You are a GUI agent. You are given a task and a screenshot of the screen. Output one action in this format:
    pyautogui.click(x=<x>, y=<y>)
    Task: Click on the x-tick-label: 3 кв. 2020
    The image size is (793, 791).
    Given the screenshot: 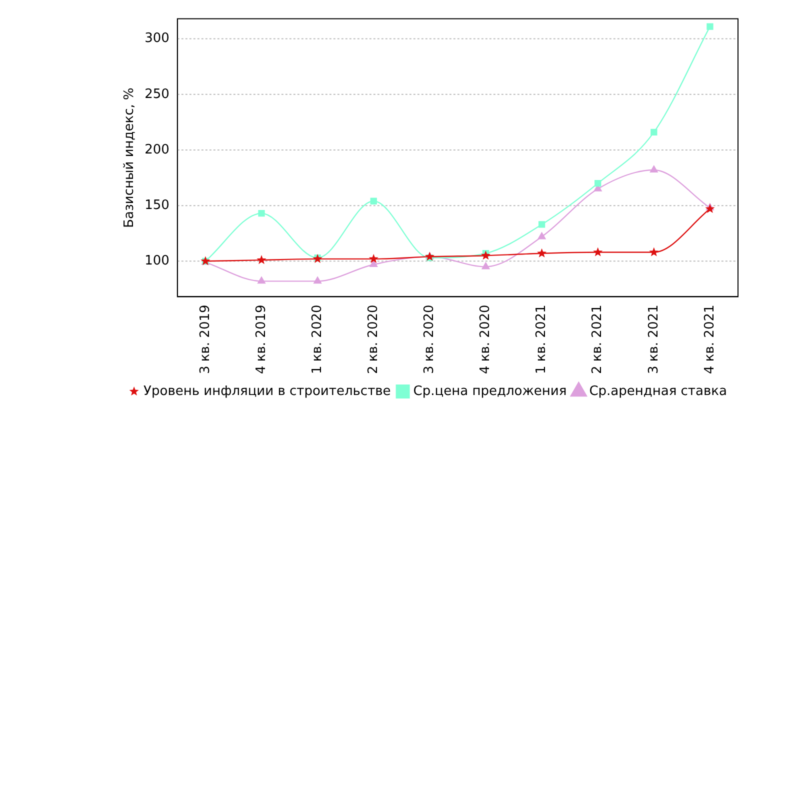 What is the action you would take?
    pyautogui.click(x=430, y=339)
    